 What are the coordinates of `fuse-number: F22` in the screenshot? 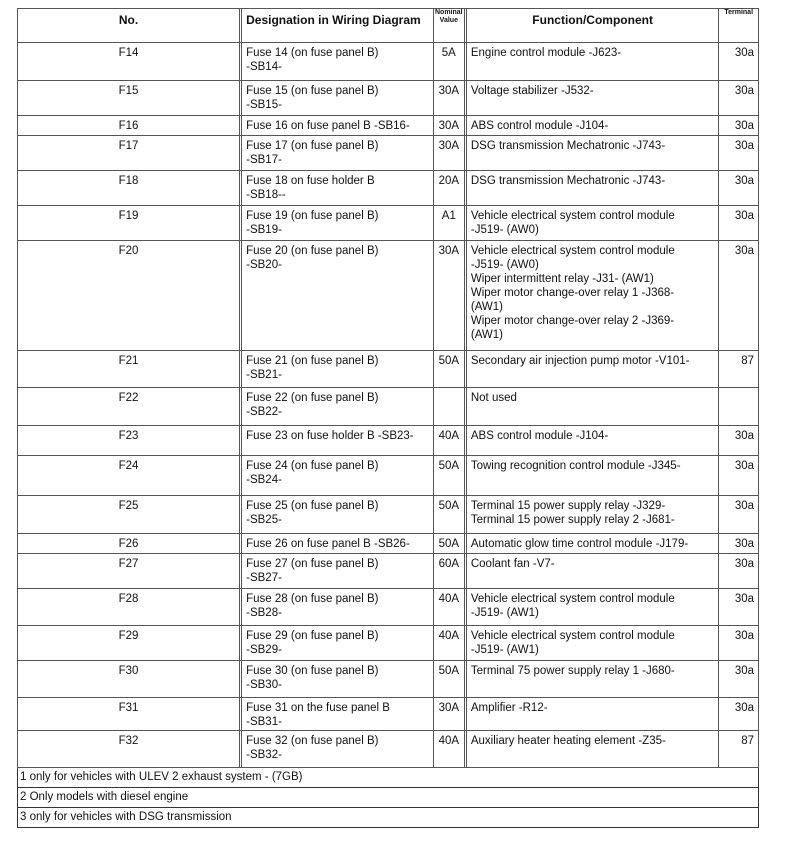 It's located at (128, 406).